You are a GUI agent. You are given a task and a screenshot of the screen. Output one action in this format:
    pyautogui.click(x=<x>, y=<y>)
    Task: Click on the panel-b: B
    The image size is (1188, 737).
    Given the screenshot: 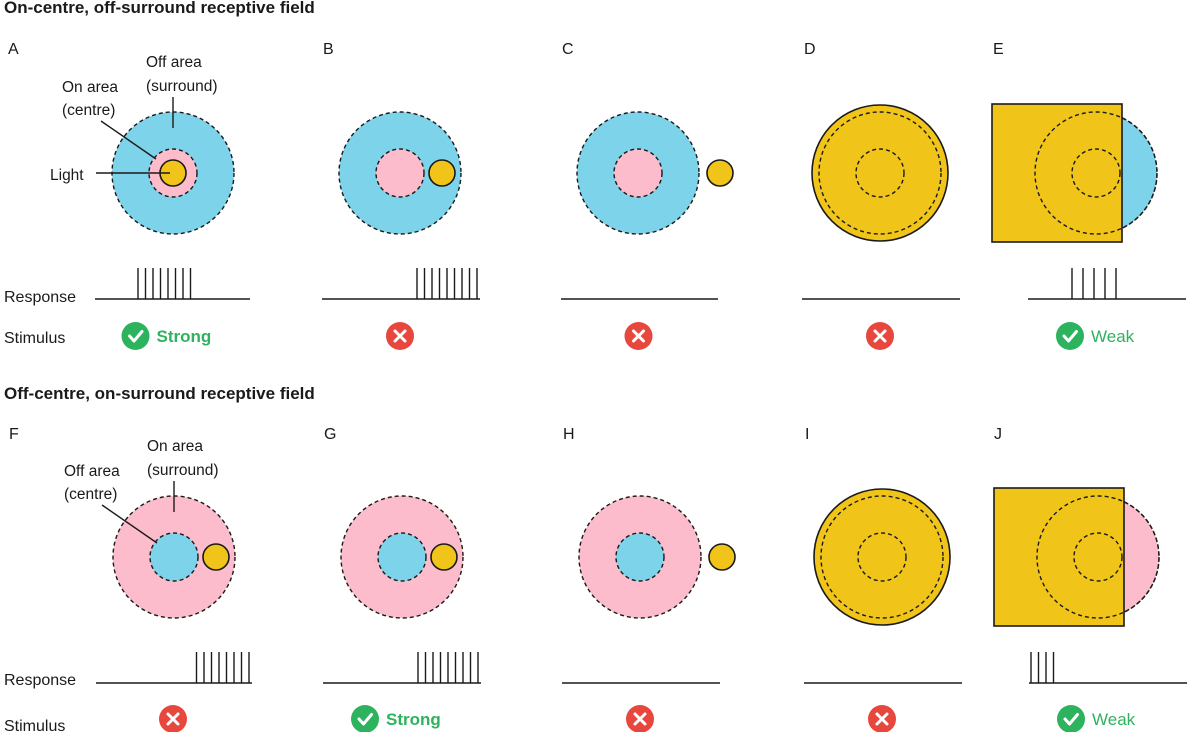 What is the action you would take?
    pyautogui.click(x=401, y=195)
    